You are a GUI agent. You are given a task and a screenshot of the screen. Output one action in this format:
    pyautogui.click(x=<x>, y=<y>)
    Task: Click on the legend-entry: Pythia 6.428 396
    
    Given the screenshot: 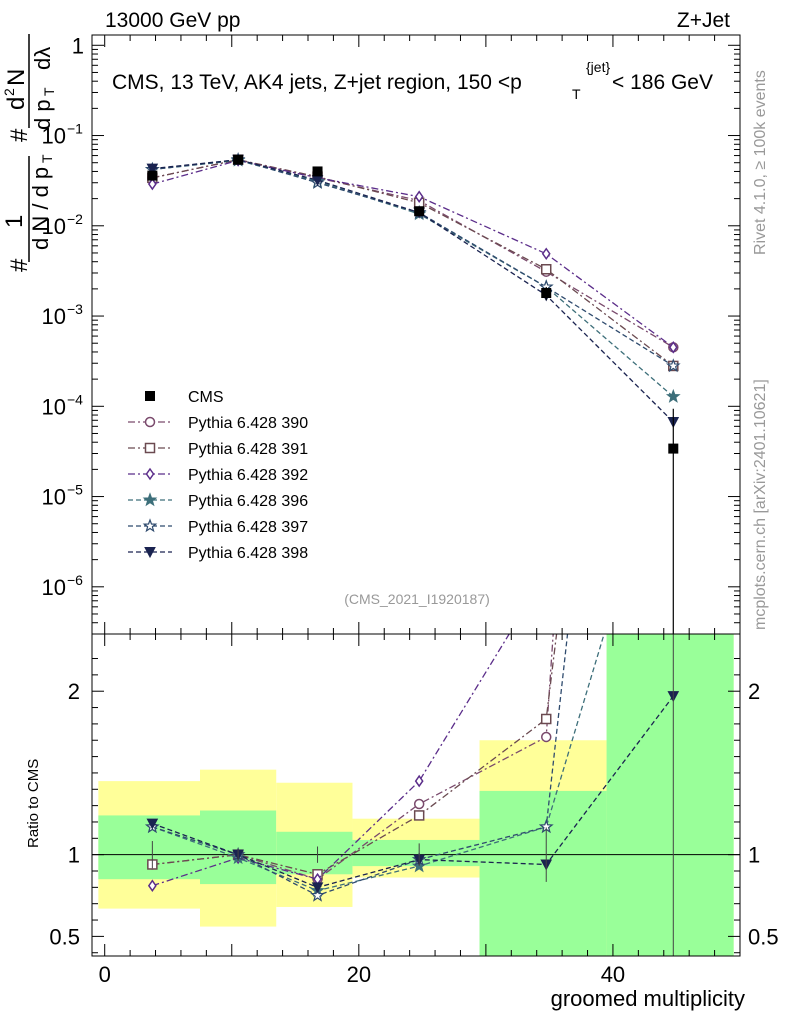 What is the action you would take?
    pyautogui.click(x=218, y=501)
    